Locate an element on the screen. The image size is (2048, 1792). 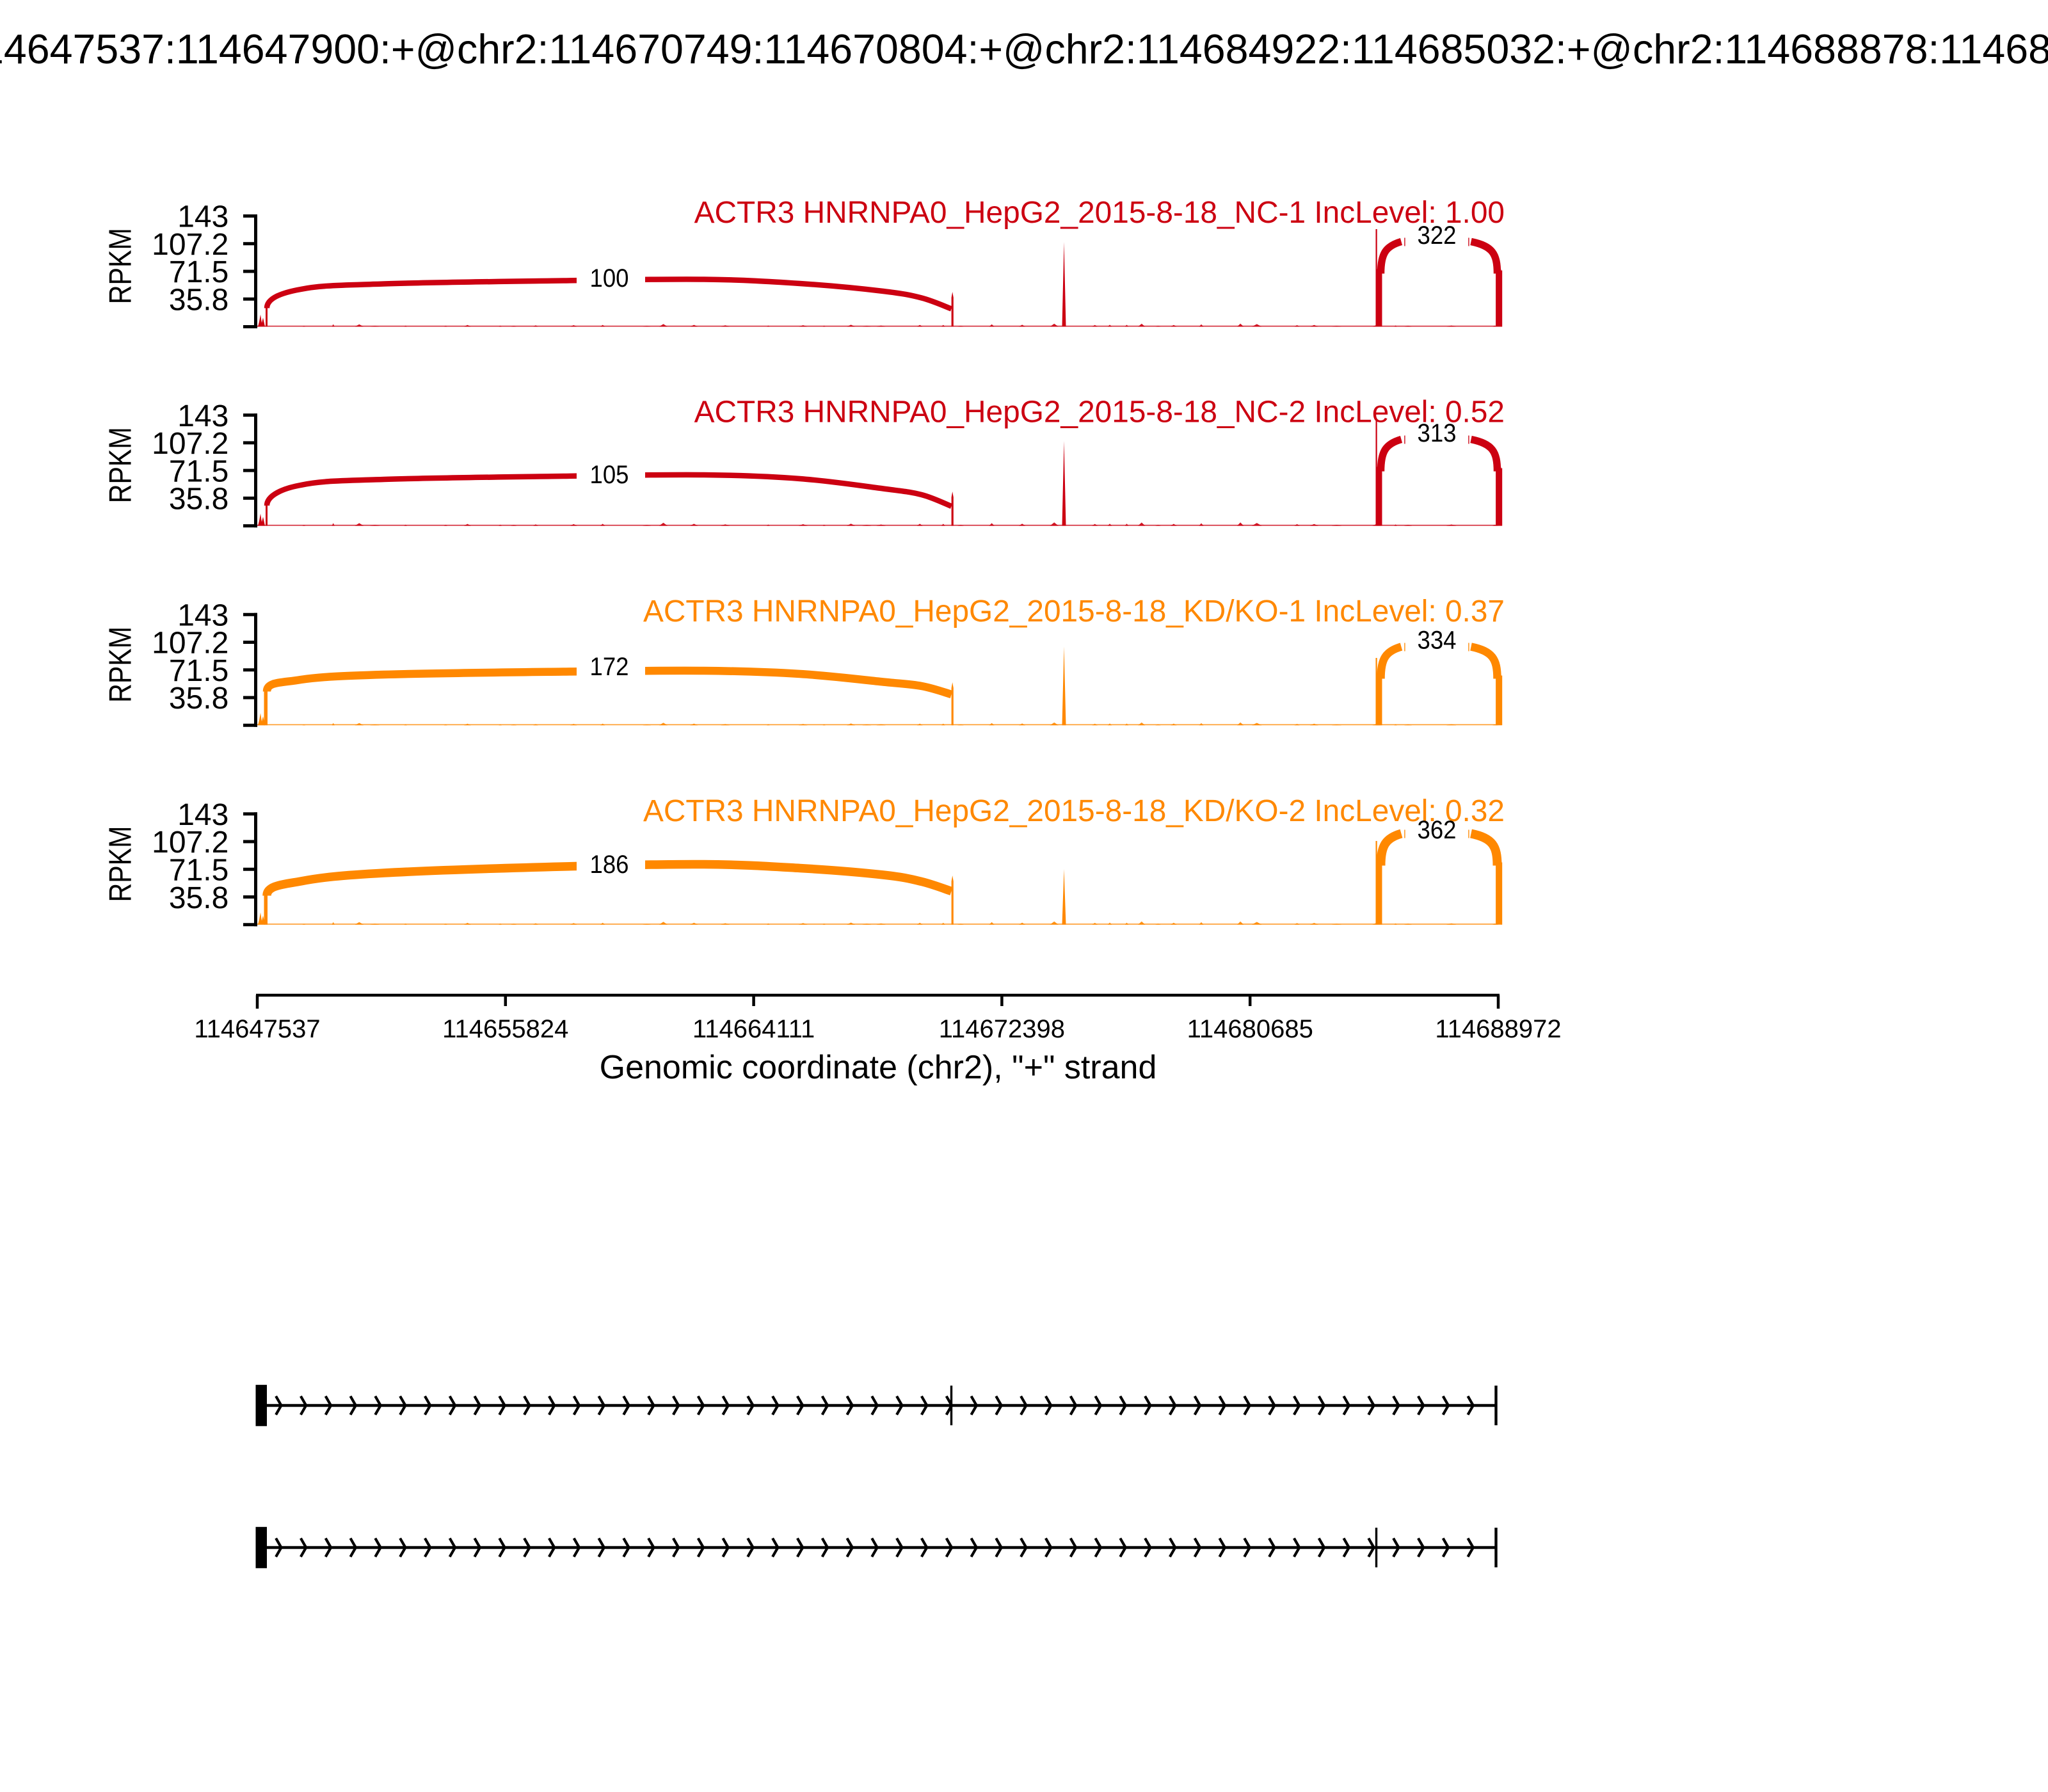
svg-text: 105 is located at coordinates (609, 475).